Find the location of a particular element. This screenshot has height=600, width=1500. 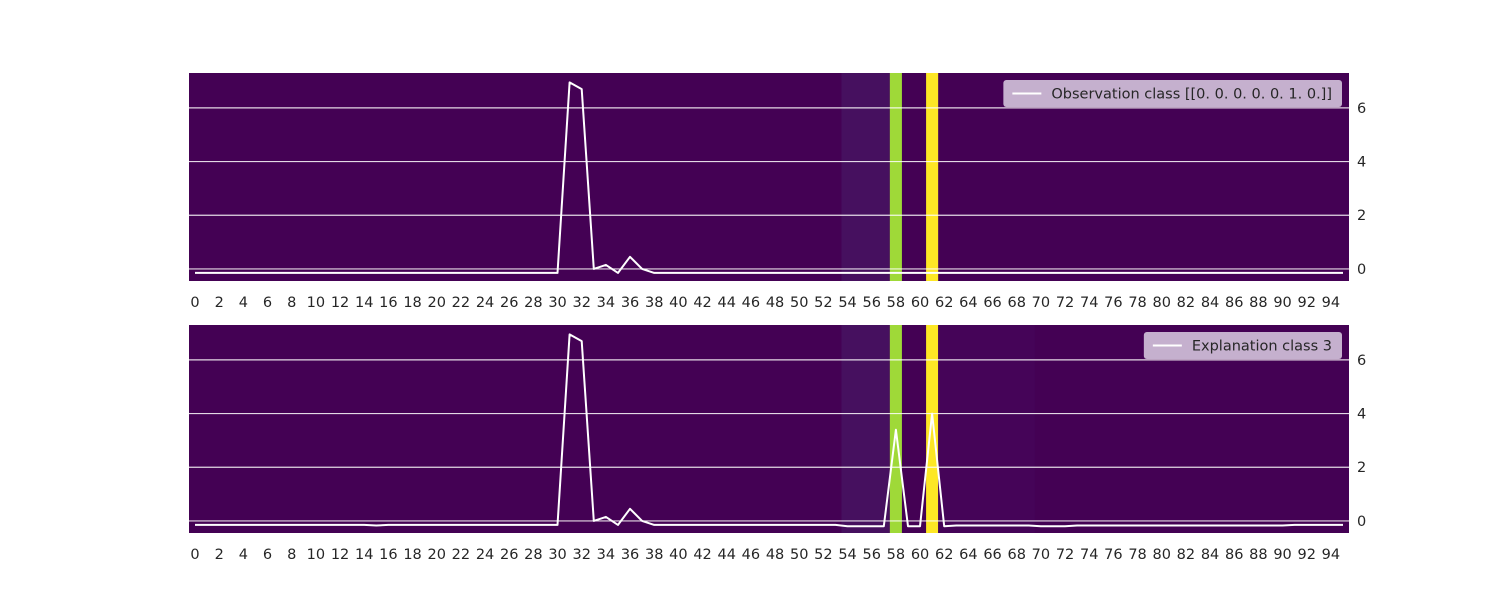

x-tick-label: 62 is located at coordinates (944, 303).